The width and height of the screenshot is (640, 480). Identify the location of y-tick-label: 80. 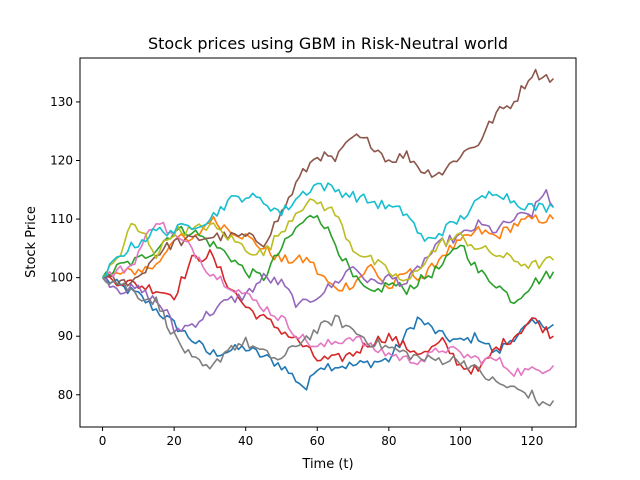
(65, 395).